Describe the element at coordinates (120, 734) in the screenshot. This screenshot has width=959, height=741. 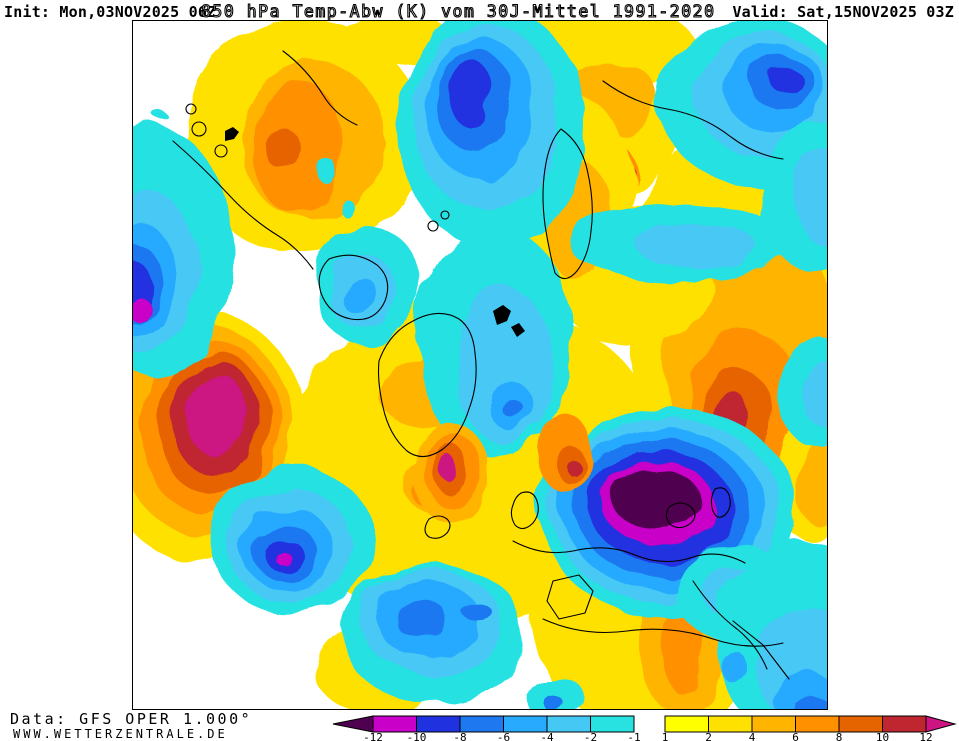
I see `website-label: WWW.WETTERZENTRALE.DE` at that location.